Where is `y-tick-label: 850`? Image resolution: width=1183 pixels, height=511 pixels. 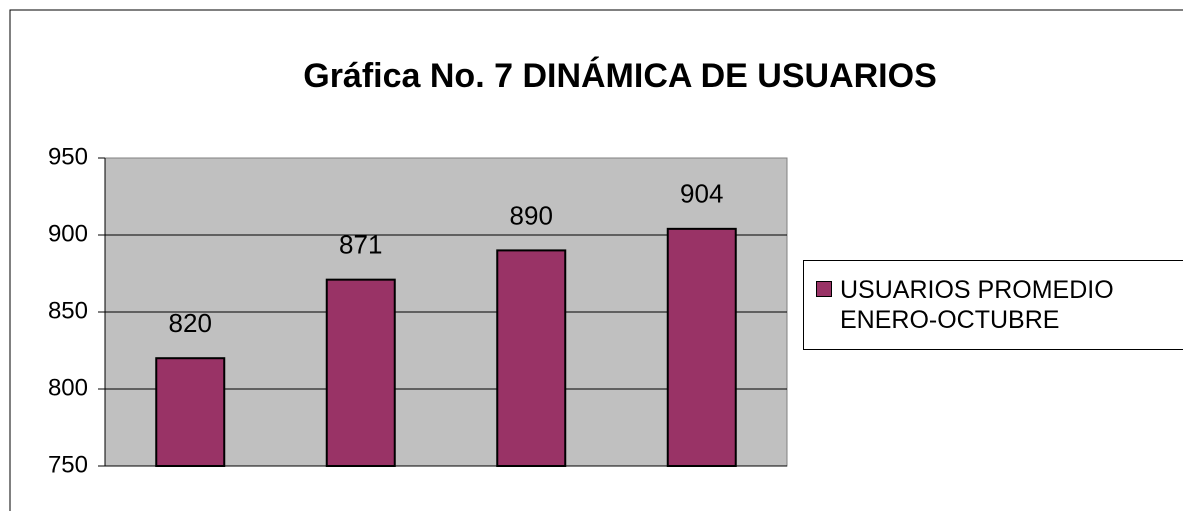
y-tick-label: 850 is located at coordinates (68, 310).